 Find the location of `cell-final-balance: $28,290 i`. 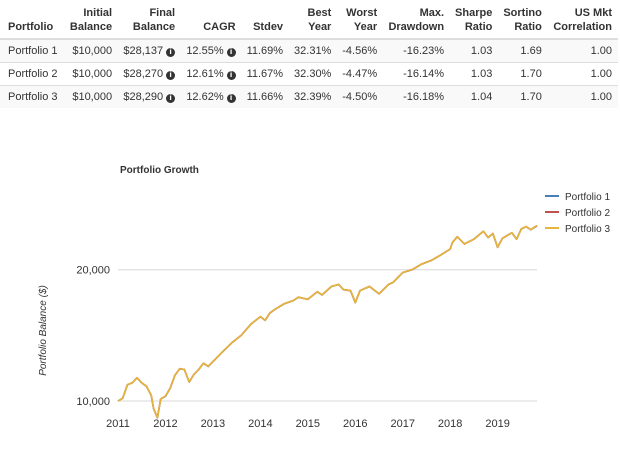

cell-final-balance: $28,290 i is located at coordinates (150, 96).